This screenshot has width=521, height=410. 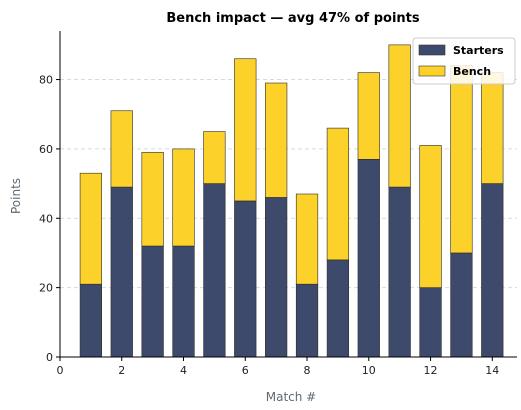 I want to click on x-tick-label: 2, so click(x=121, y=370).